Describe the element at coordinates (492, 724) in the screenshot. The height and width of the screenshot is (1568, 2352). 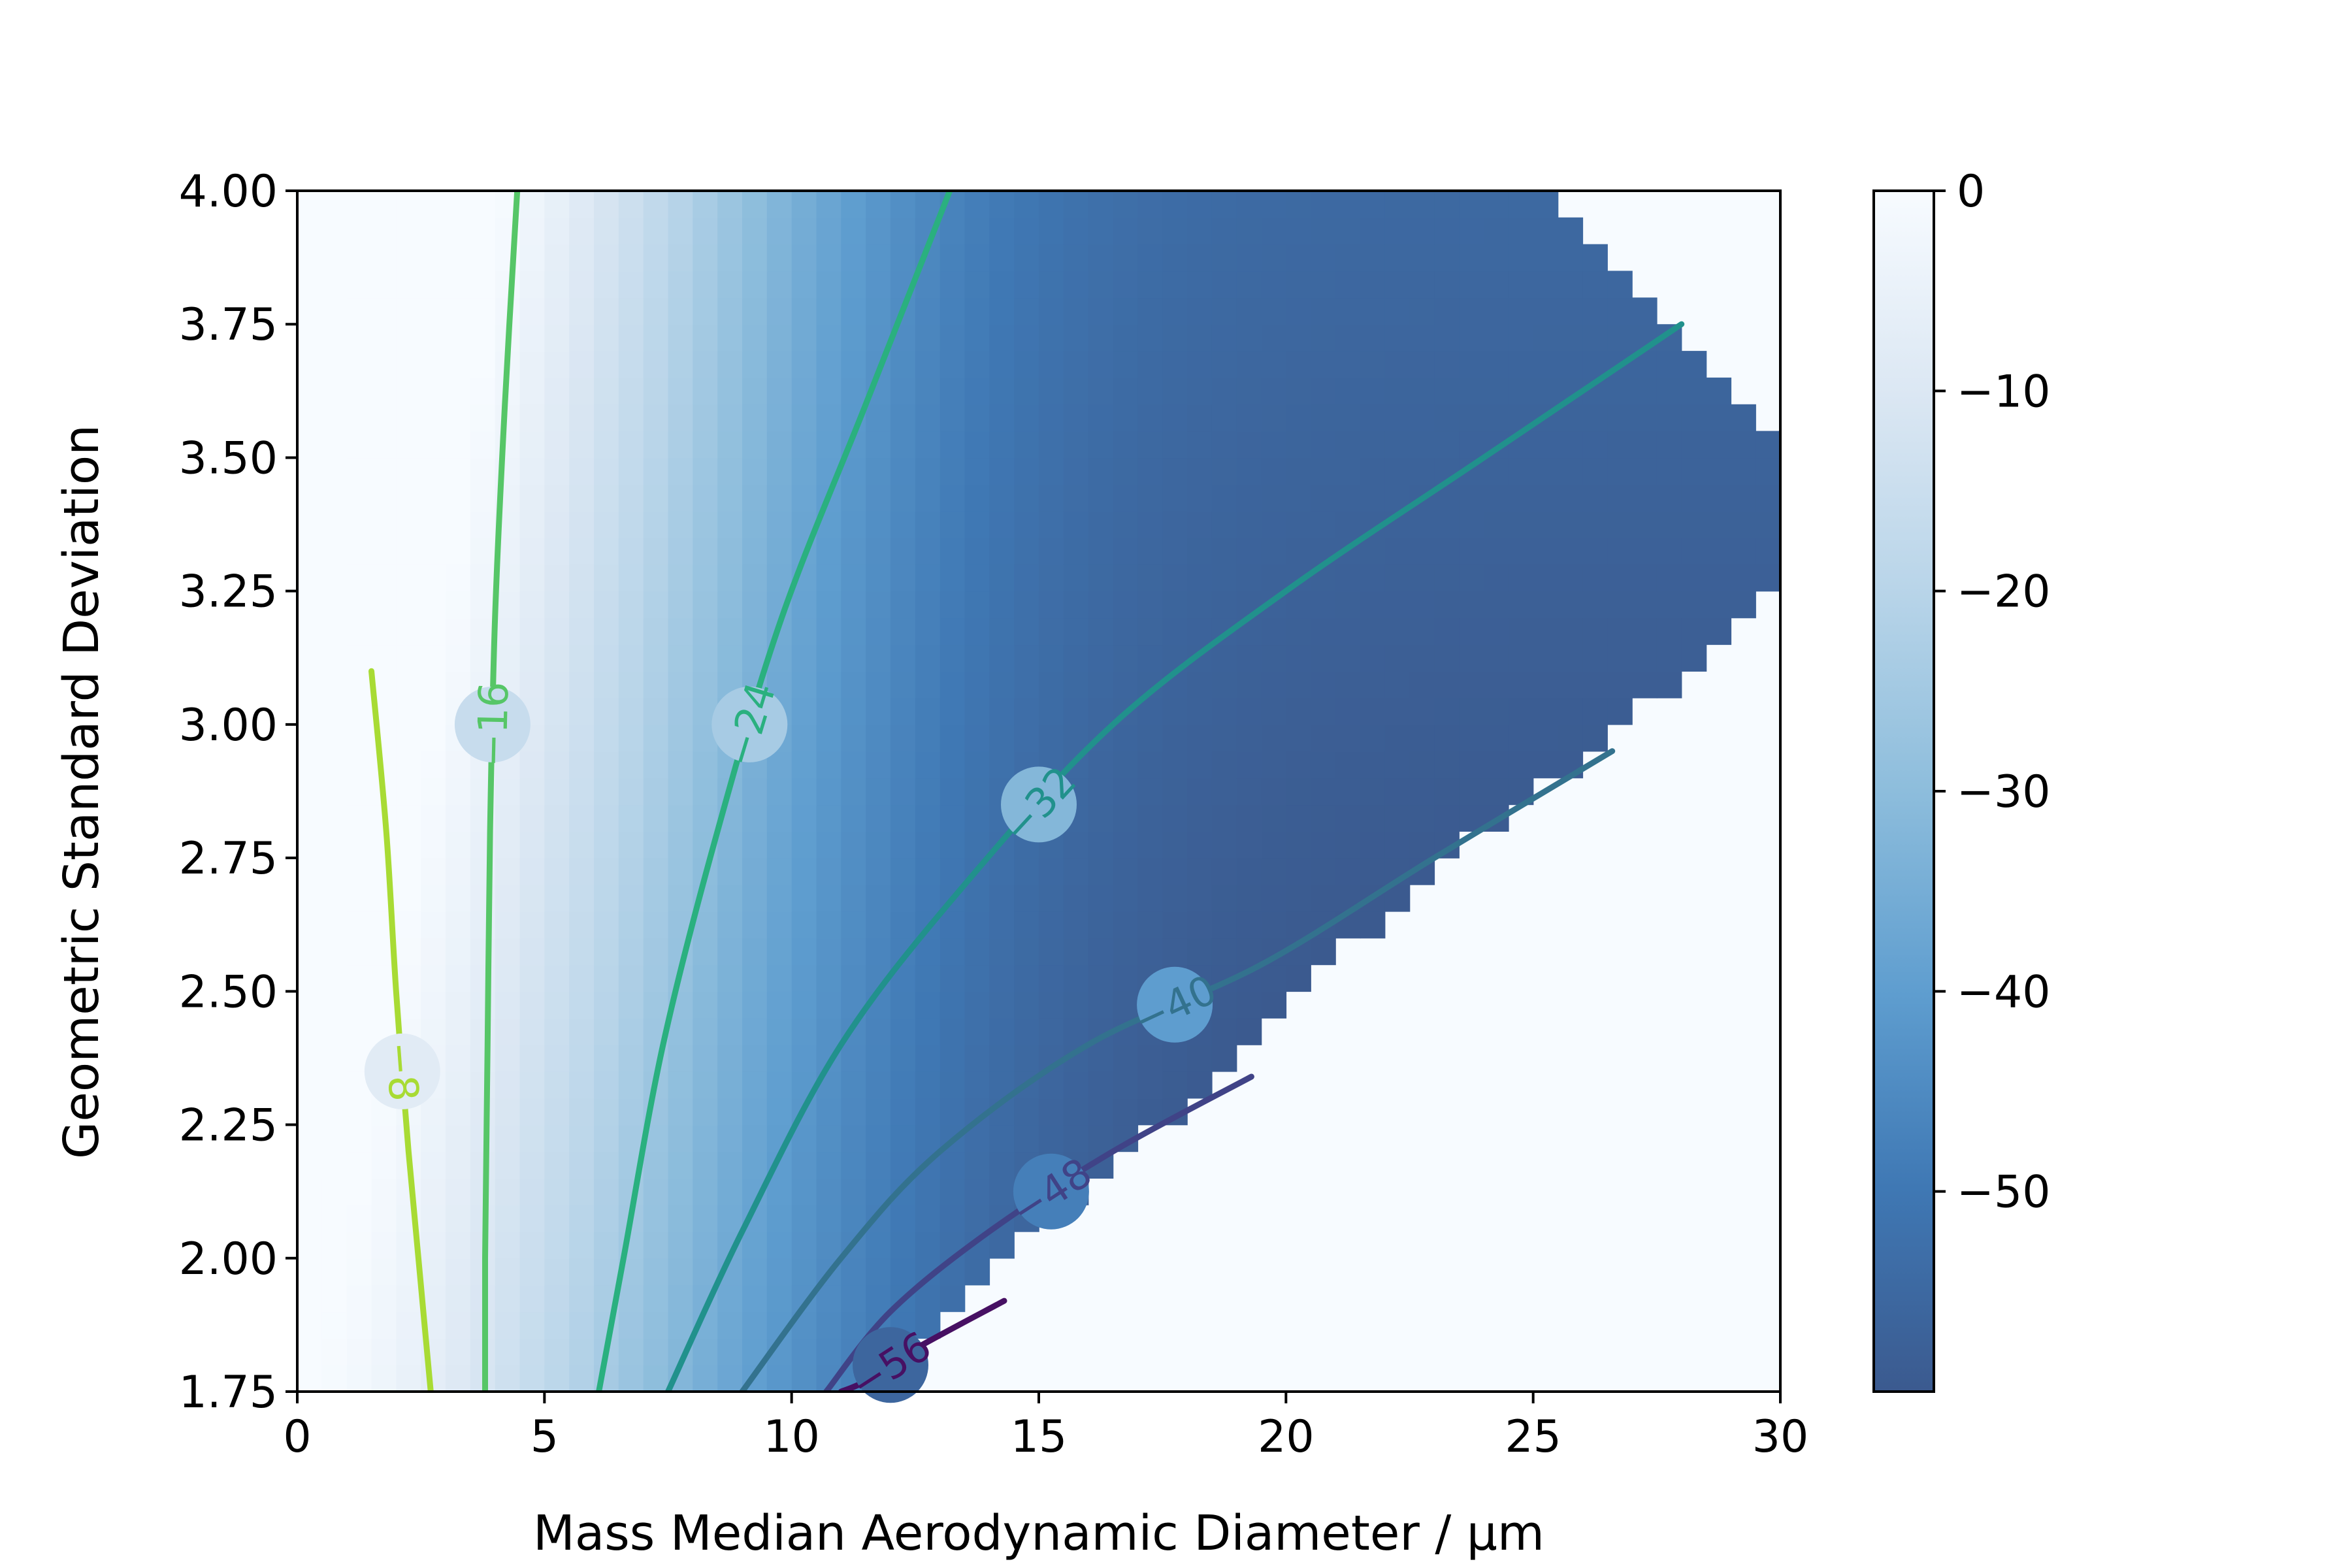
I see `contour-label: −16` at that location.